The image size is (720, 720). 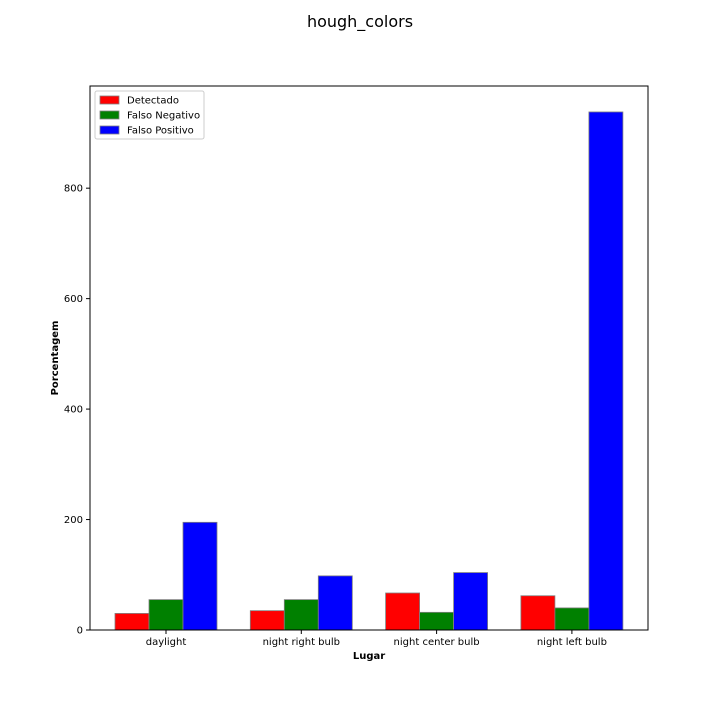 I want to click on legend: Detectado Falso Negativo Falso Positivo, so click(x=149, y=115).